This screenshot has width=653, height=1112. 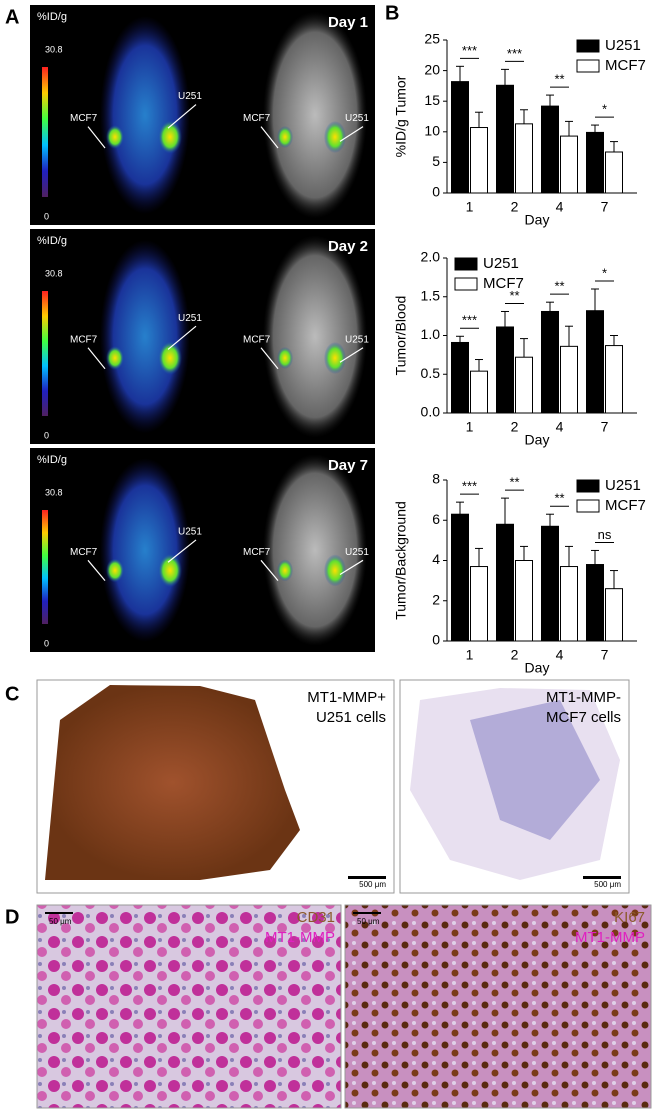 What do you see at coordinates (604, 109) in the screenshot?
I see `significance: *` at bounding box center [604, 109].